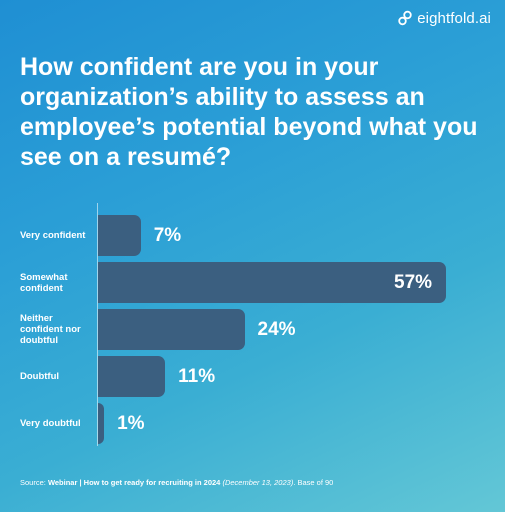 This screenshot has width=505, height=512. Describe the element at coordinates (197, 376) in the screenshot. I see `value-label: 11%` at that location.